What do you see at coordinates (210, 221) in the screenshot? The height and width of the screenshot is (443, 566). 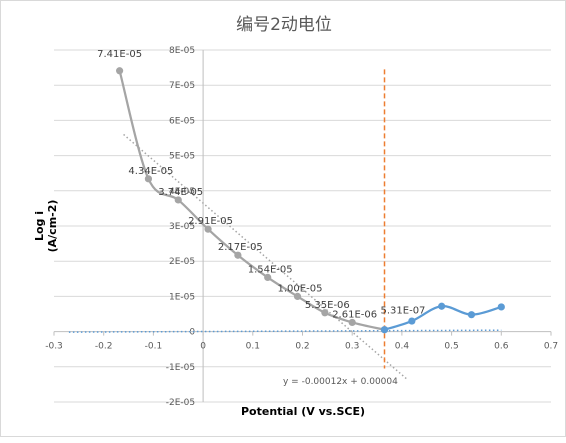 I see `data-label: 2.91E-05` at bounding box center [210, 221].